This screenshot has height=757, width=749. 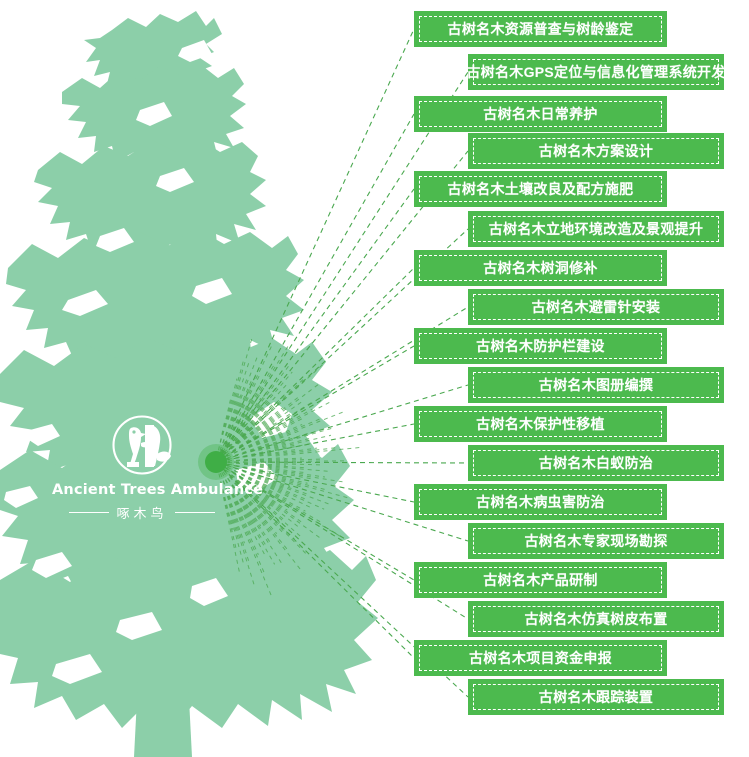 I want to click on node-label: 古树名木日常养护, so click(x=540, y=114).